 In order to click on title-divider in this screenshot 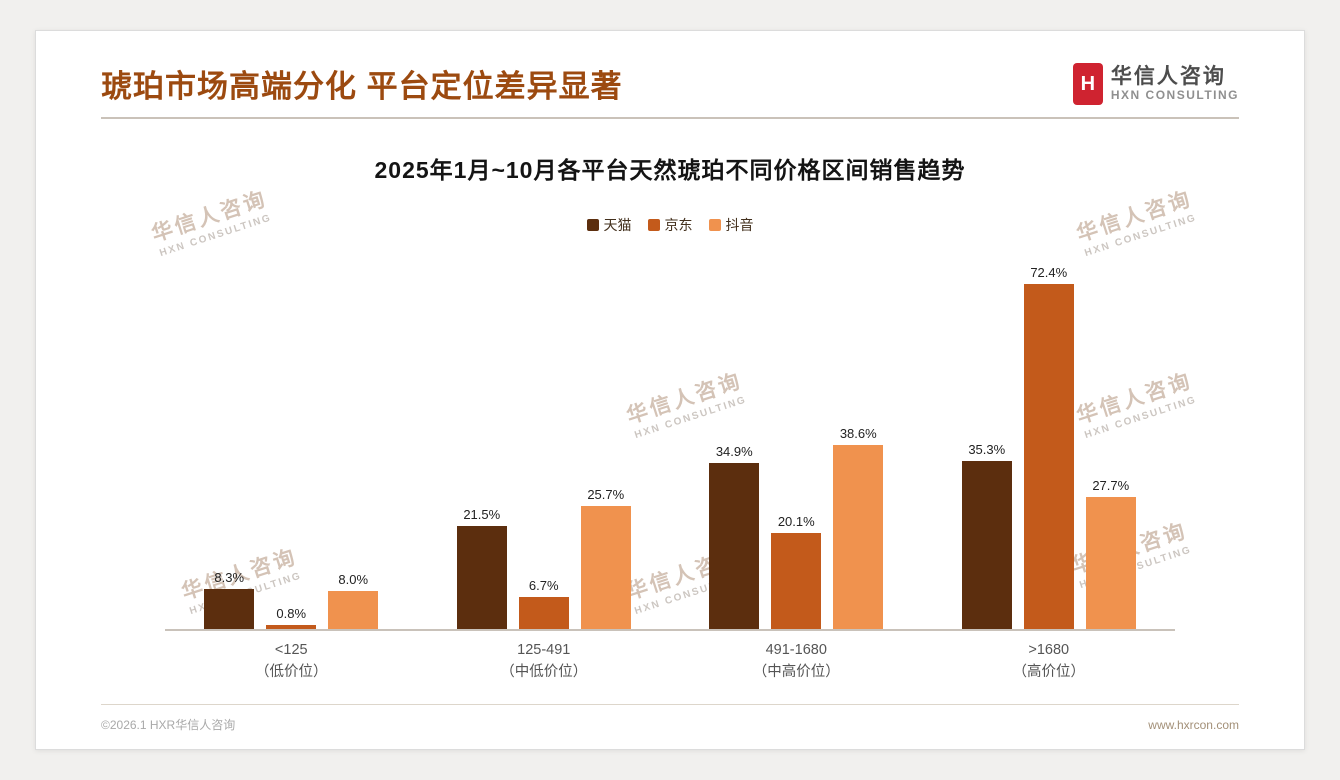, I will do `click(670, 118)`.